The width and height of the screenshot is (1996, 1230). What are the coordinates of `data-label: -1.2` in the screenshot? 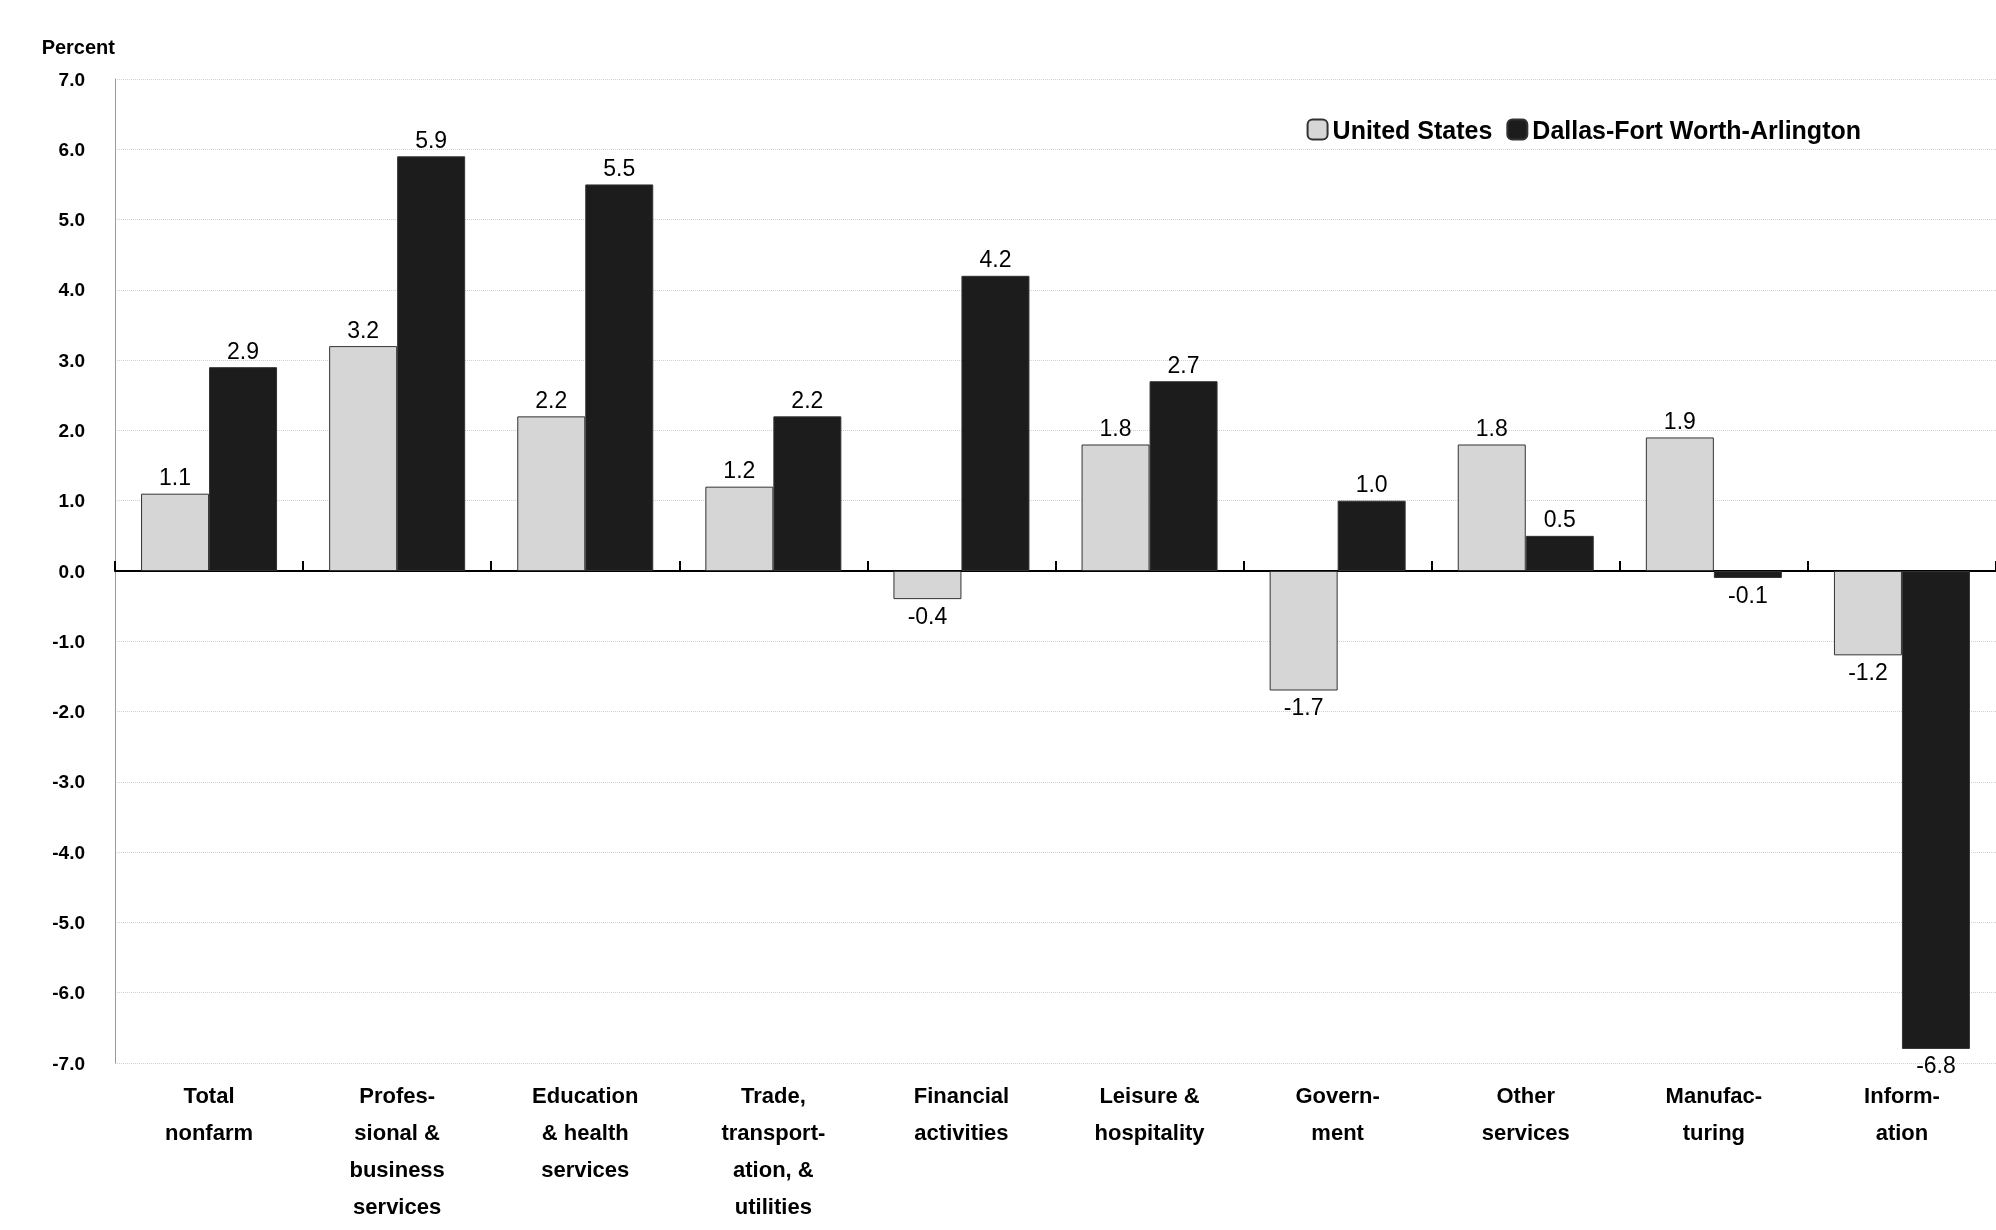 It's located at (1868, 671).